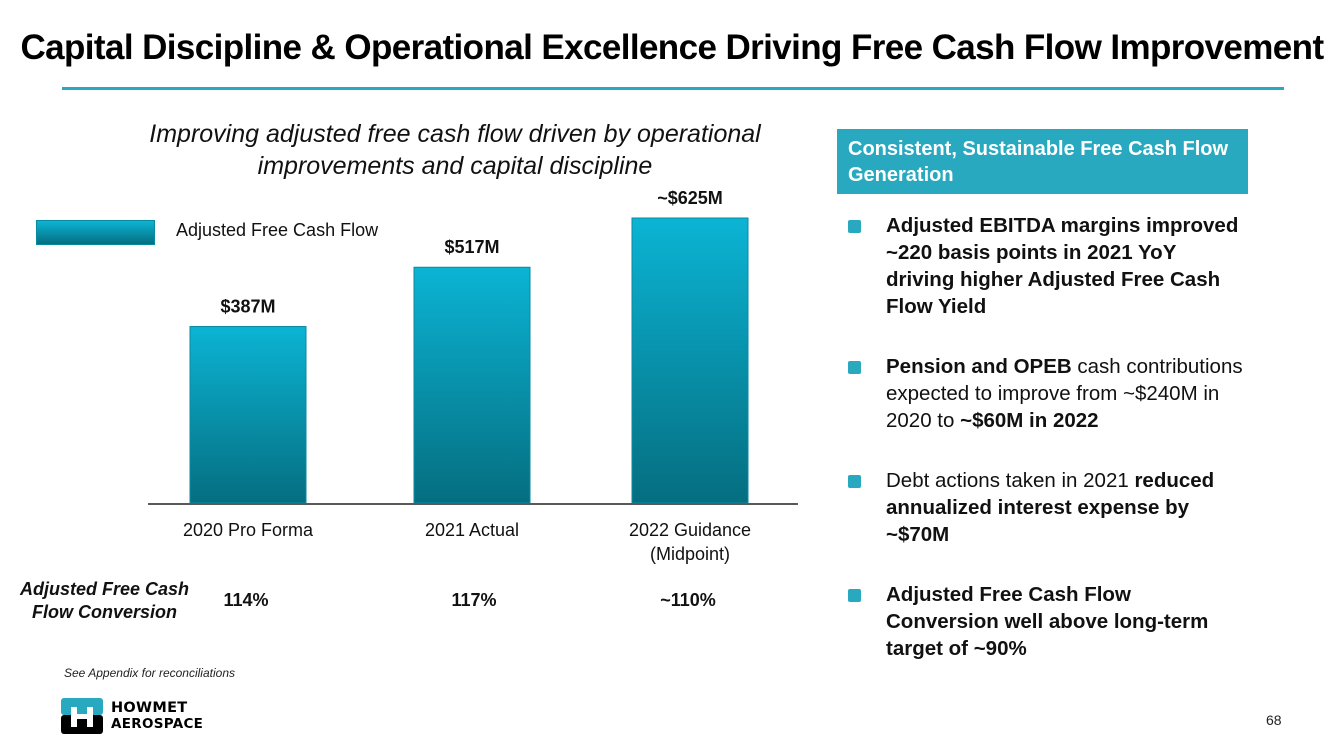  I want to click on bullet-text: Debt actions taken in 2021, so click(1010, 480).